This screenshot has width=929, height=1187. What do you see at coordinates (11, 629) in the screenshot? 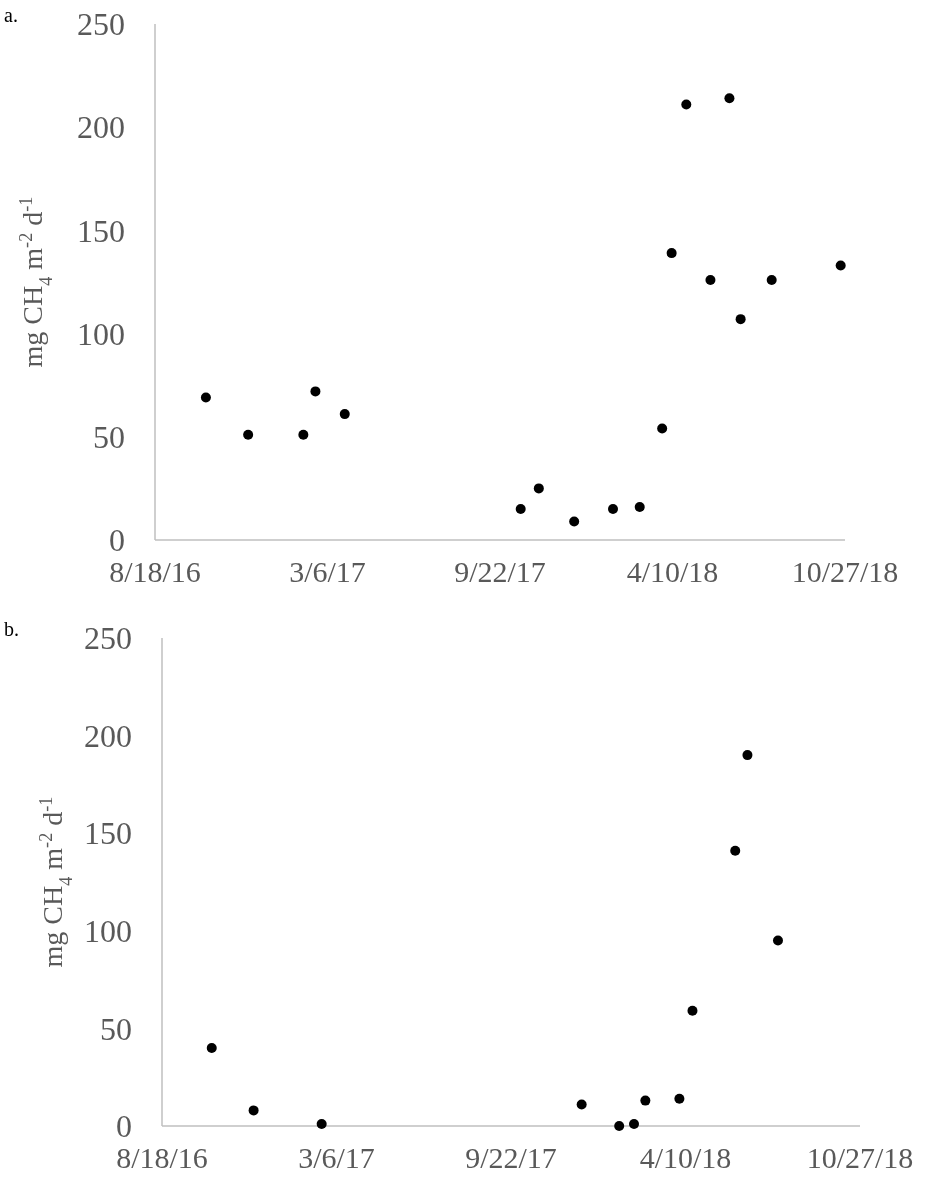
I see `chart-title: b.` at bounding box center [11, 629].